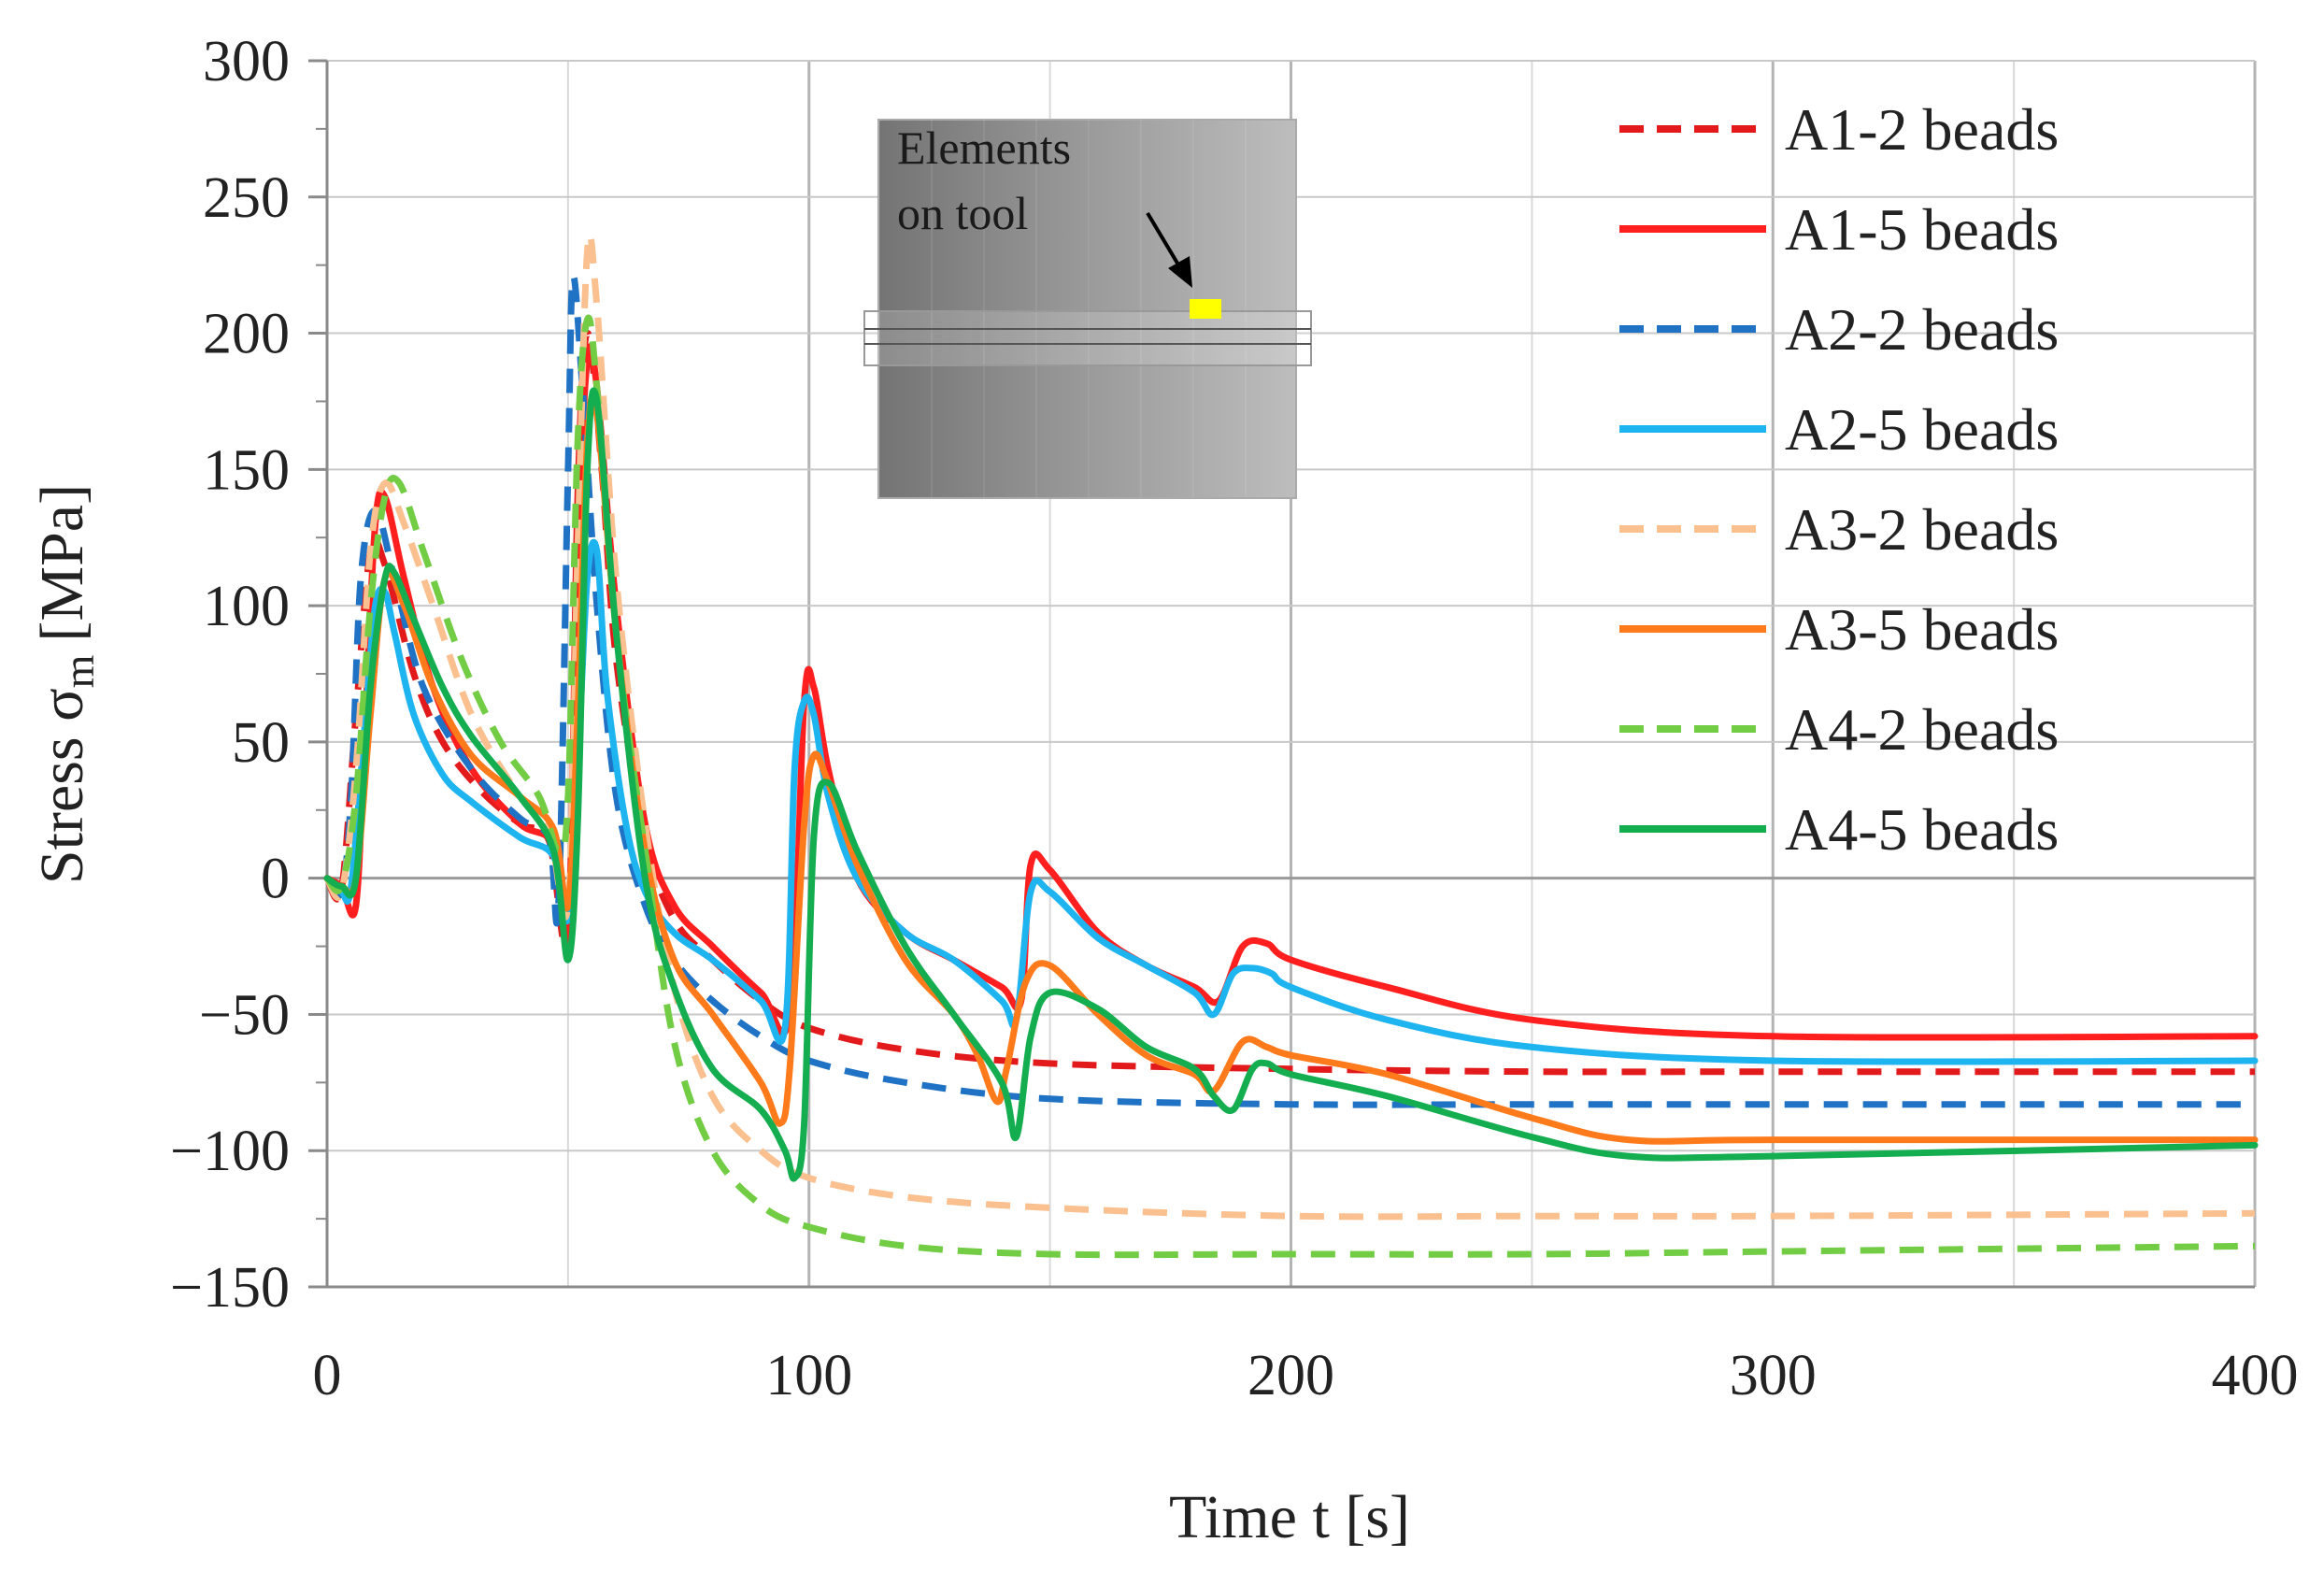 Image resolution: width=2324 pixels, height=1571 pixels. Describe the element at coordinates (62, 563) in the screenshot. I see `y-axis-title-unit: [MPa]` at that location.